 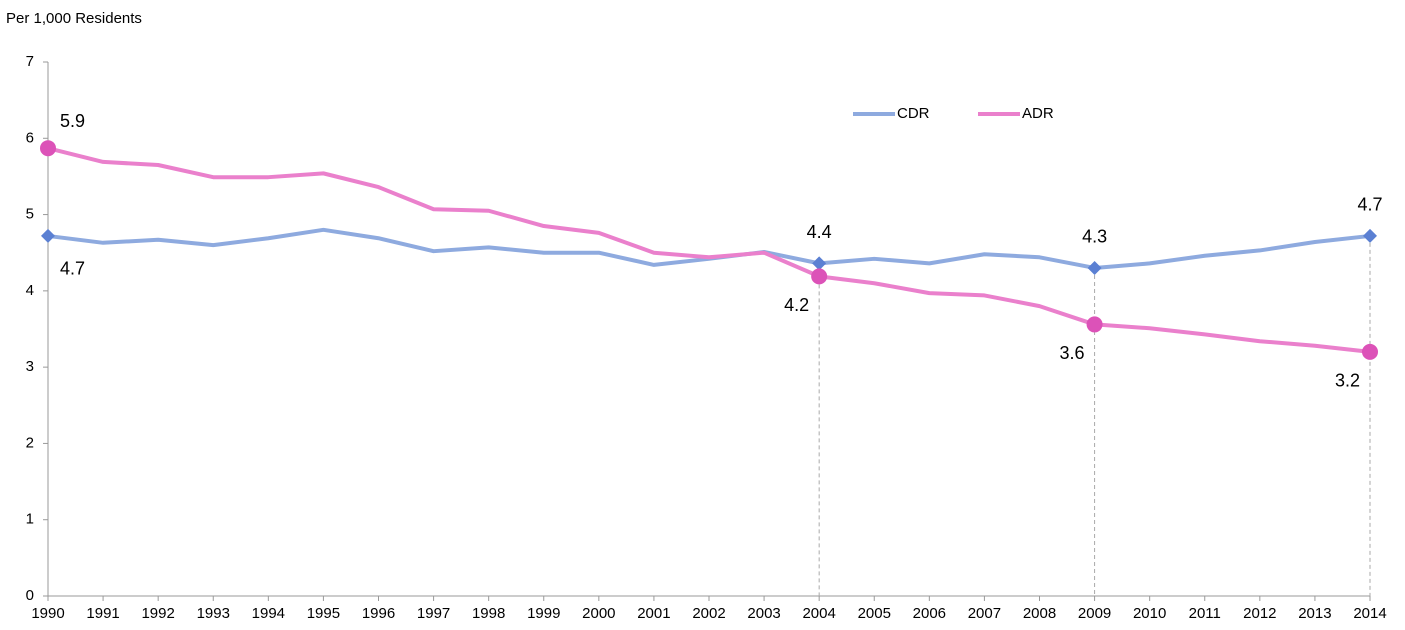 What do you see at coordinates (929, 613) in the screenshot?
I see `x-tick-label: 2006` at bounding box center [929, 613].